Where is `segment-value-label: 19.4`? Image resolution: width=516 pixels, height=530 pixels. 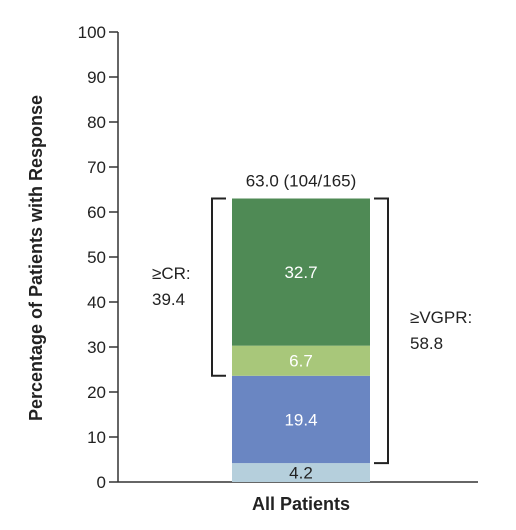 segment-value-label: 19.4 is located at coordinates (300, 419).